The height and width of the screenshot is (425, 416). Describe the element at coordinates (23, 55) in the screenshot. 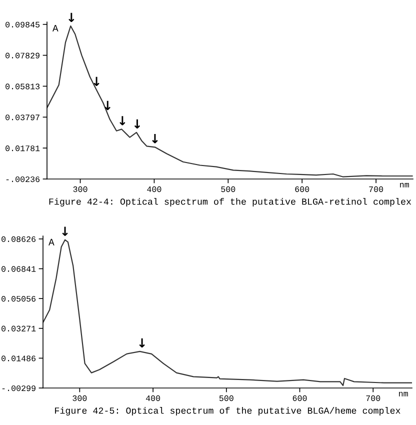

I see `y-tick-label: 0.07829` at that location.